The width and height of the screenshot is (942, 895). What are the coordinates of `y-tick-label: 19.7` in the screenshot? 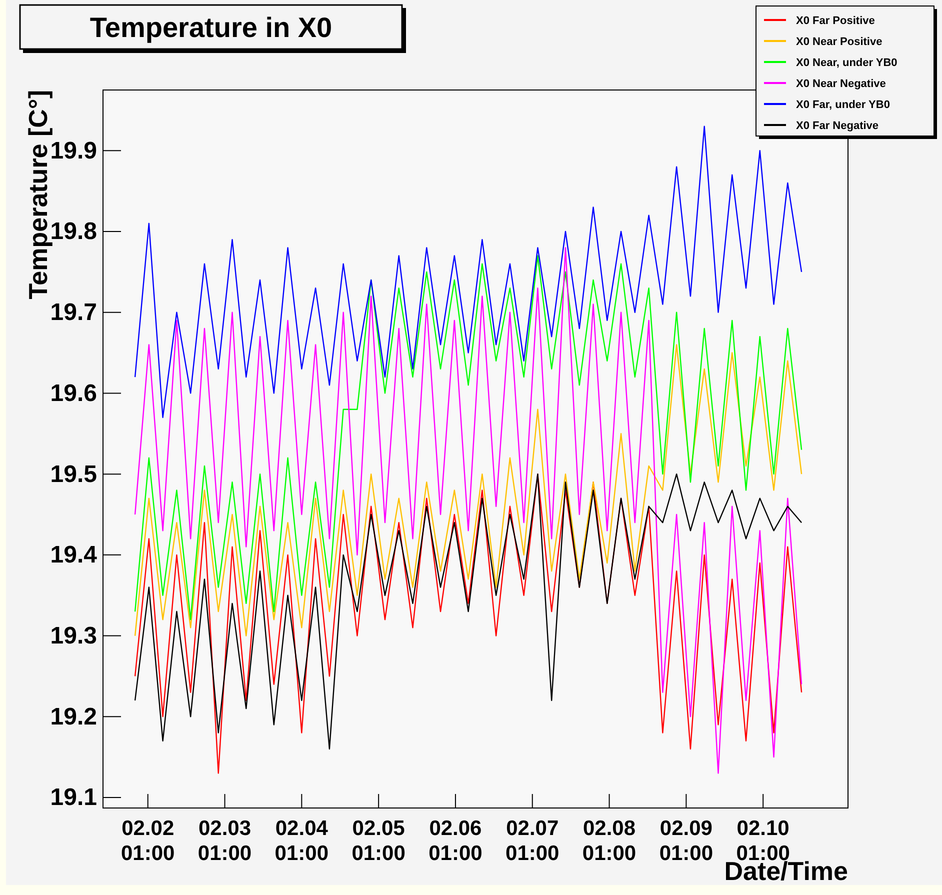 It's located at (73, 312).